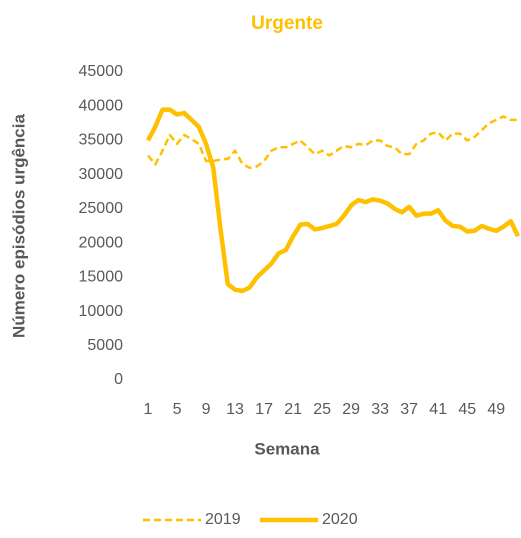 This screenshot has height=538, width=521. Describe the element at coordinates (322, 409) in the screenshot. I see `x-tick-label: 25` at that location.